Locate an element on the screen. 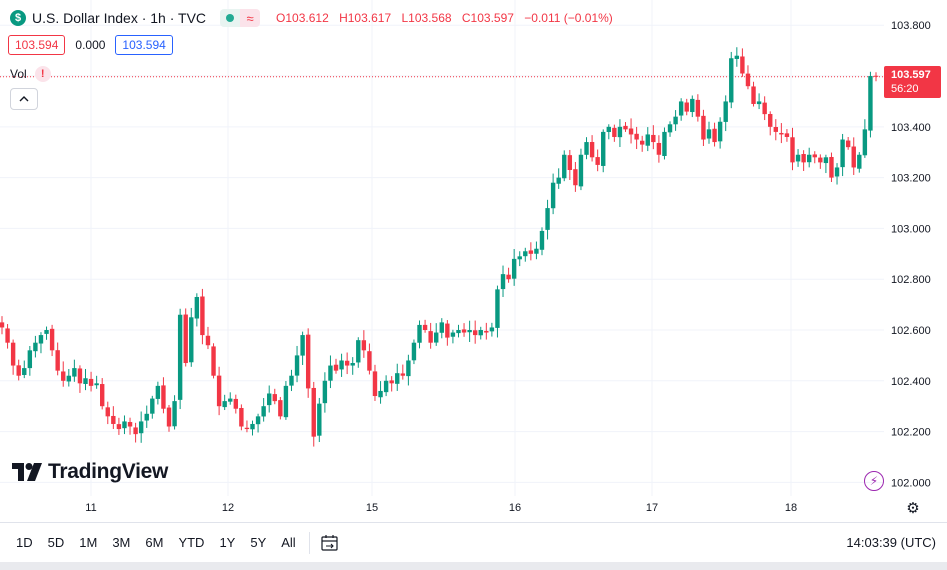 The image size is (947, 570). date-ranges: 1D 5D 1M 3M 6M YTD 1Y 5Y All is located at coordinates (155, 542).